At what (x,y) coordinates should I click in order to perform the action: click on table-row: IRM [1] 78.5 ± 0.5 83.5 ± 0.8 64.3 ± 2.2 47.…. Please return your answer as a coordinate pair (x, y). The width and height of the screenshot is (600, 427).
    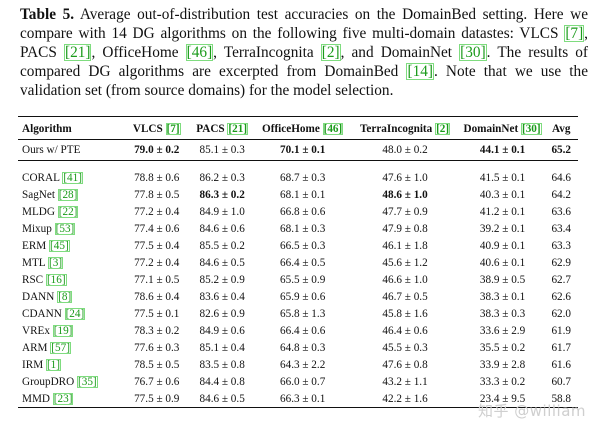
    Looking at the image, I should click on (298, 364).